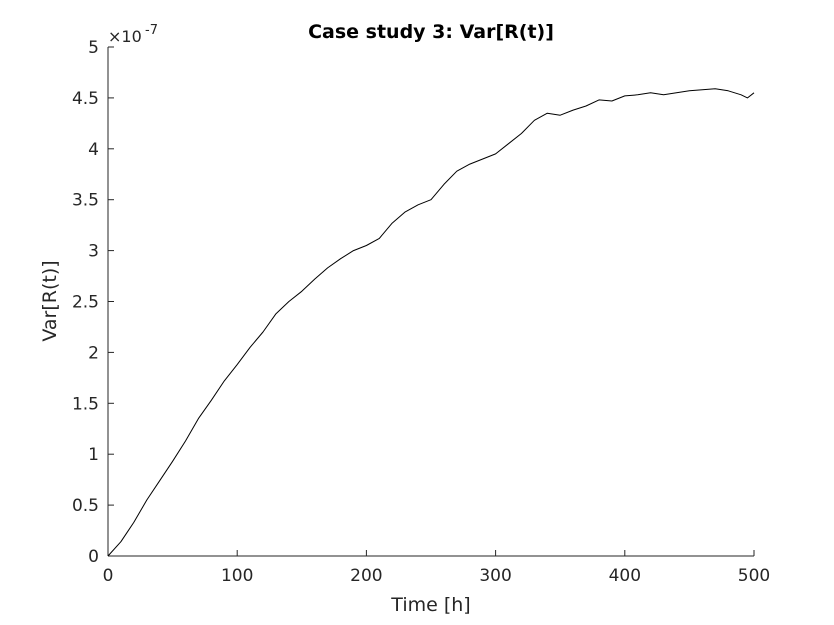 The width and height of the screenshot is (834, 625). Describe the element at coordinates (366, 576) in the screenshot. I see `x-tick-label: 200` at that location.